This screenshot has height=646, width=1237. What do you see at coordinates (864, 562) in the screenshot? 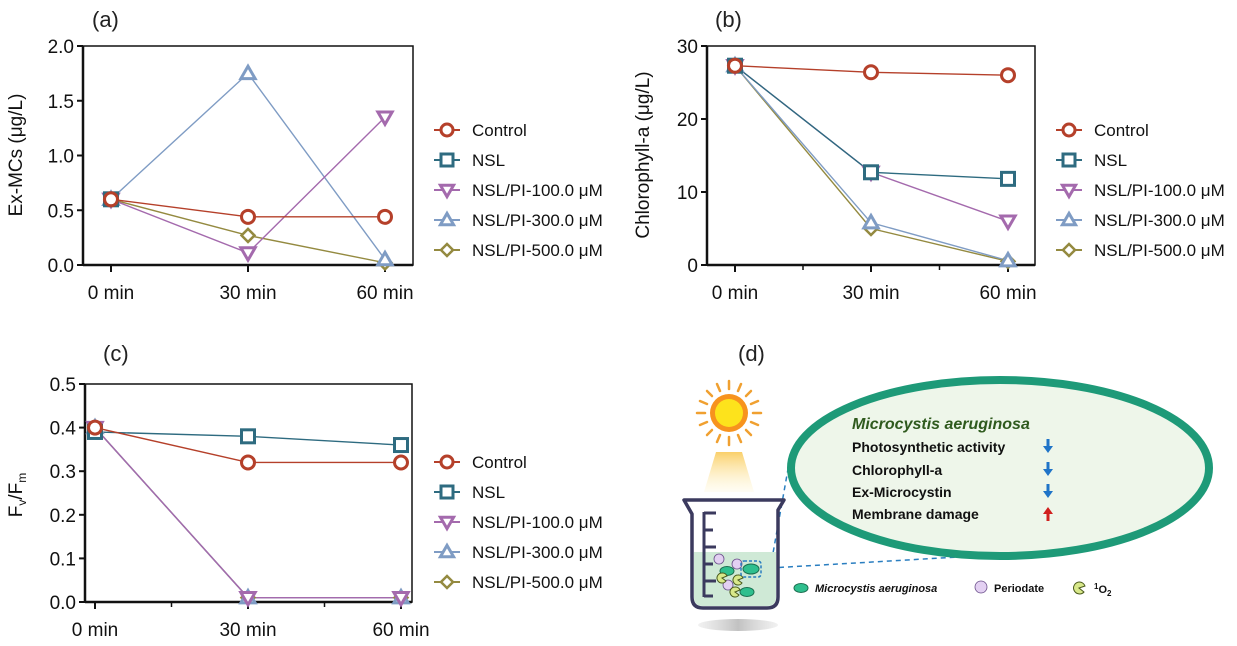
I see `zoom-connector-bottom` at bounding box center [864, 562].